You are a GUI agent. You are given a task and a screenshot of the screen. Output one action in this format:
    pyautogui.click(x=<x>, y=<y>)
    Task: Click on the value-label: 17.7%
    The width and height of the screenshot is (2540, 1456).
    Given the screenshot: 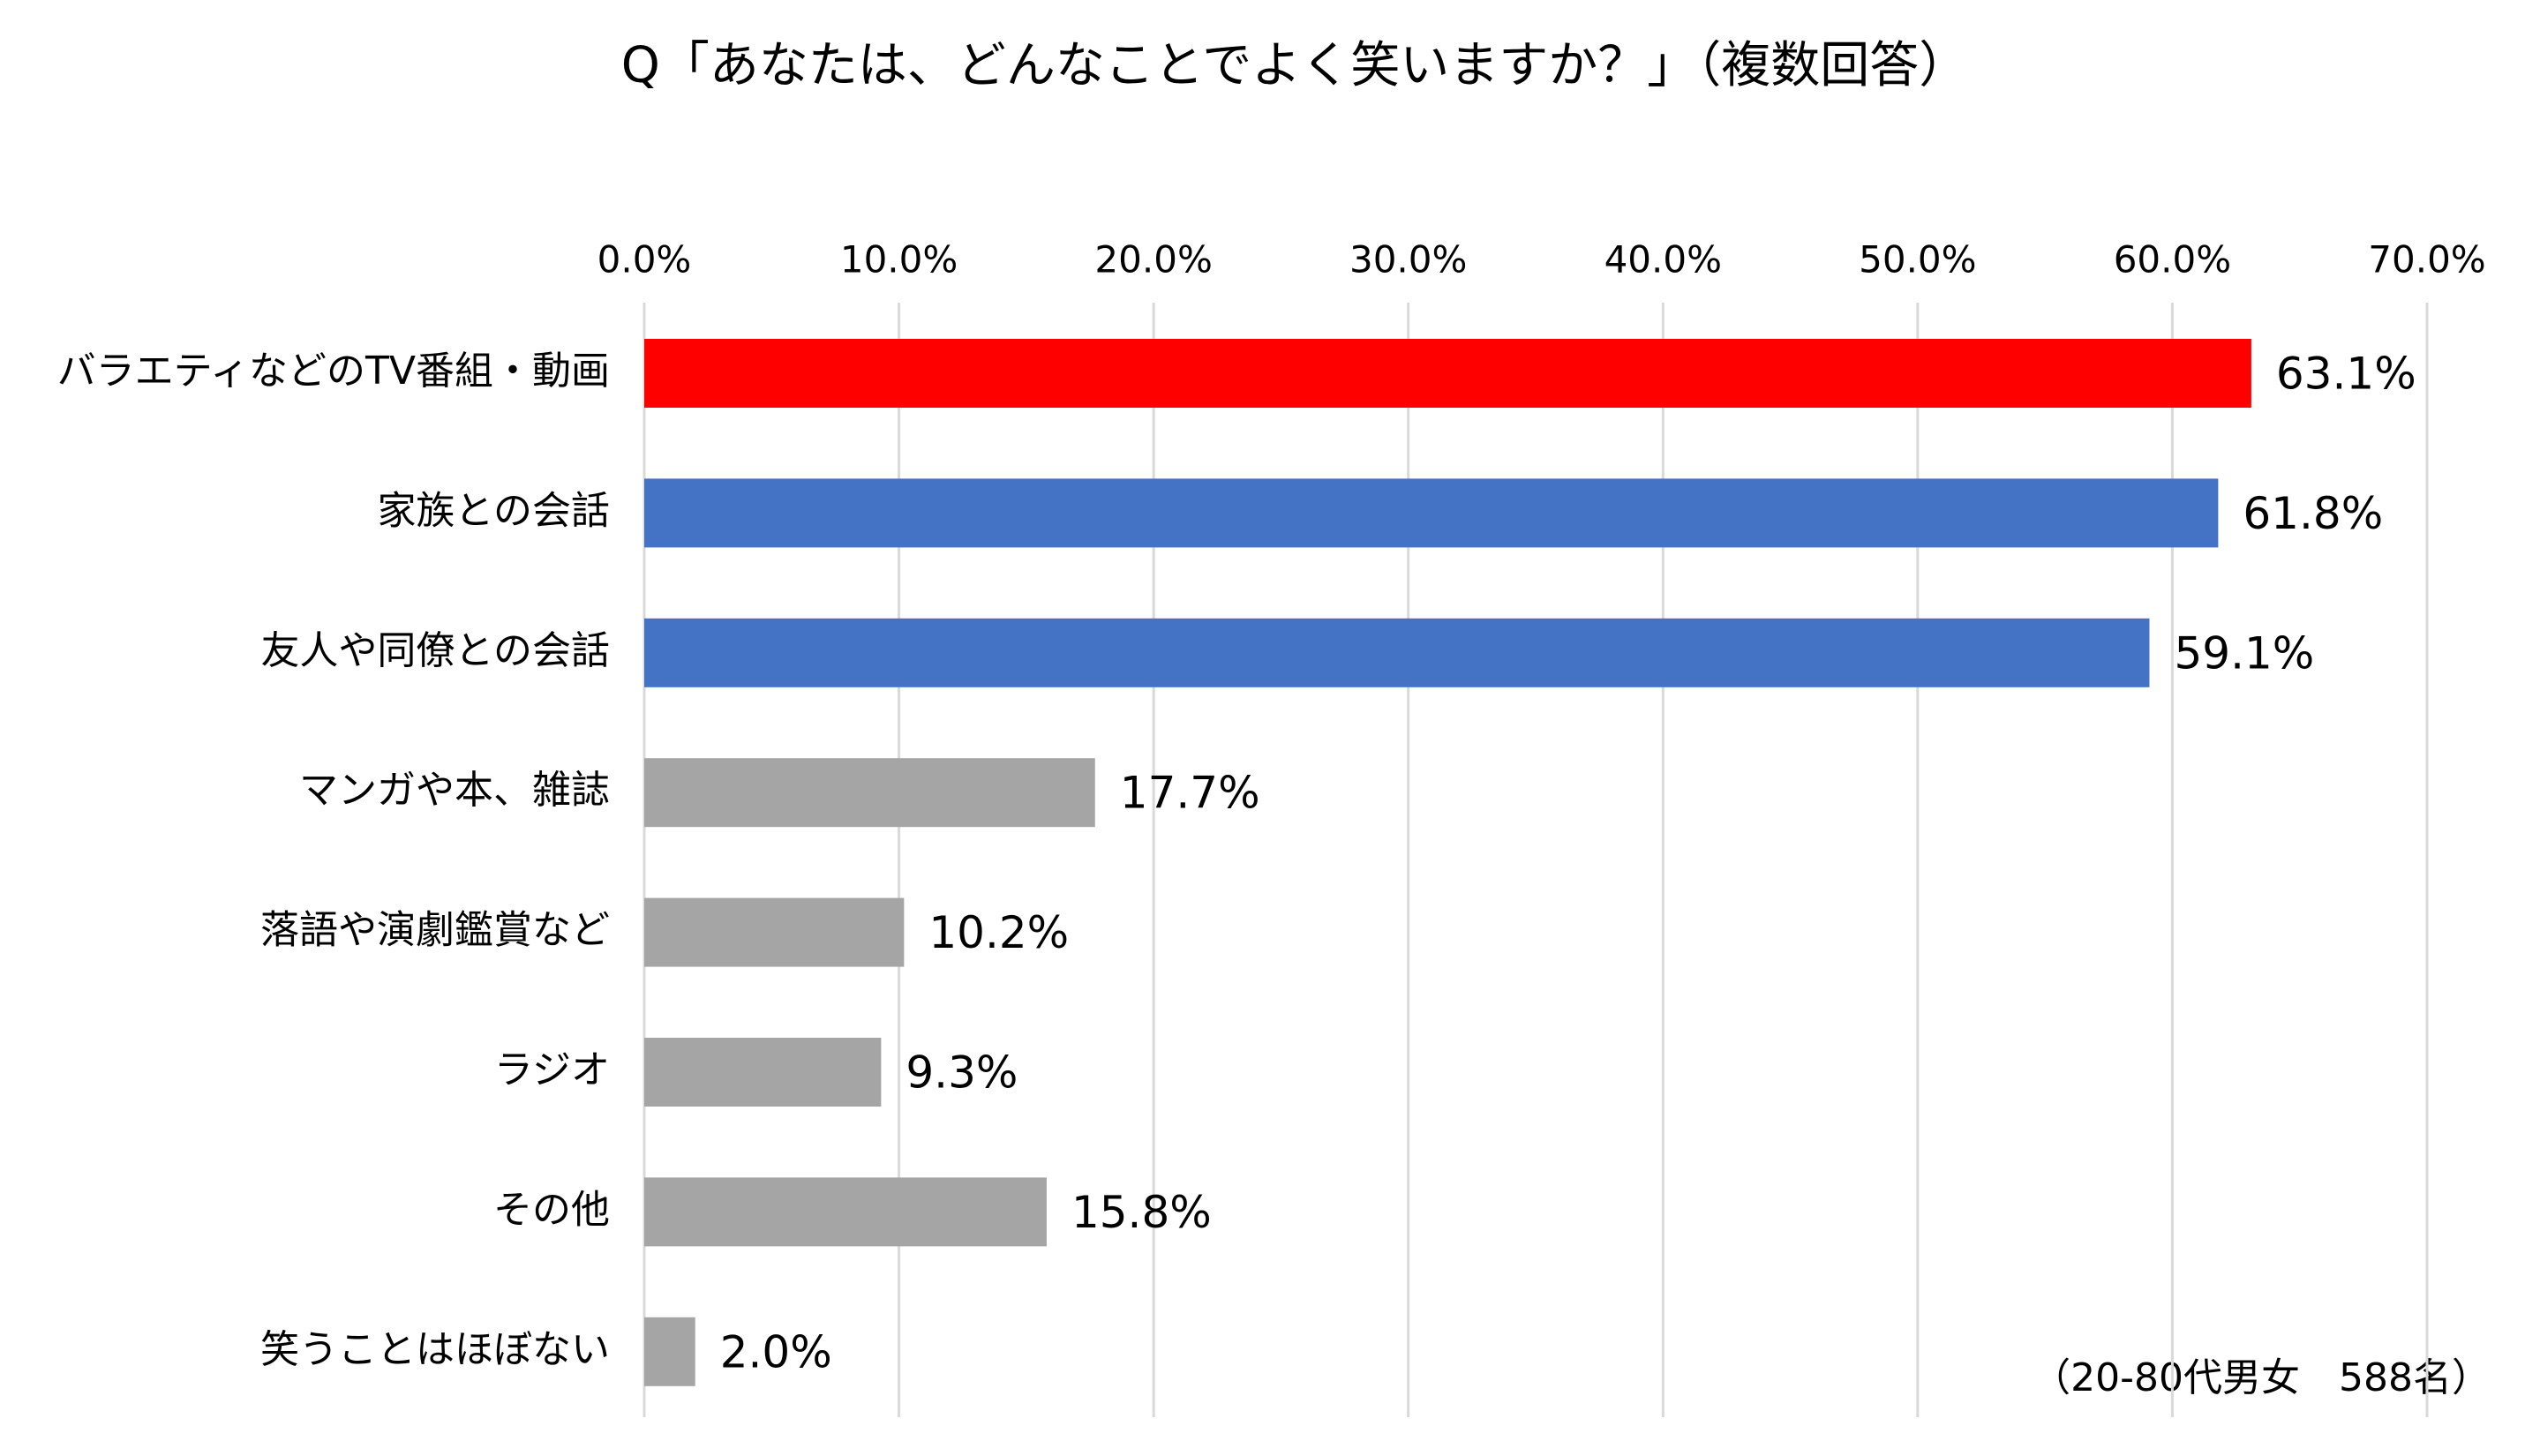 What is the action you would take?
    pyautogui.click(x=1190, y=793)
    